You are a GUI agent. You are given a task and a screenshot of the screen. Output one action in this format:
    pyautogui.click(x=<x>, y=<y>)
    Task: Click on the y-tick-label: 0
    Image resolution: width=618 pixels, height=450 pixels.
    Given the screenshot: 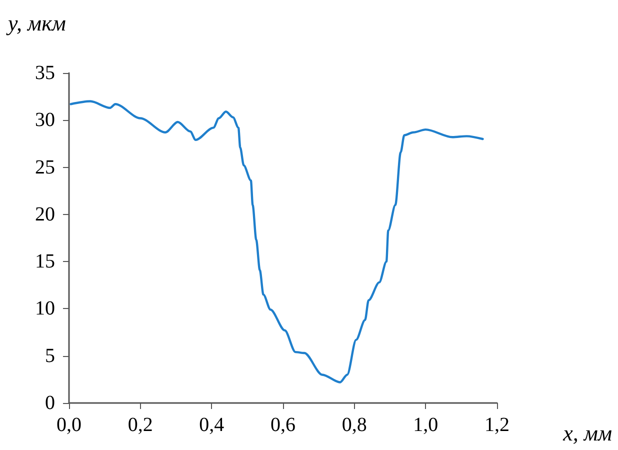 What is the action you would take?
    pyautogui.click(x=50, y=403)
    